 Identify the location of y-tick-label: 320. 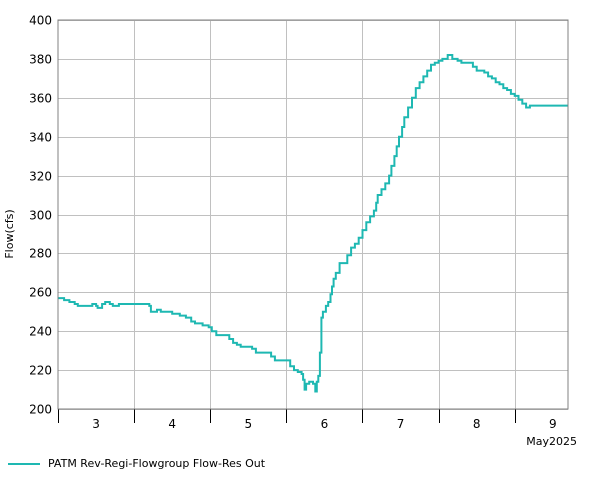
(40, 177).